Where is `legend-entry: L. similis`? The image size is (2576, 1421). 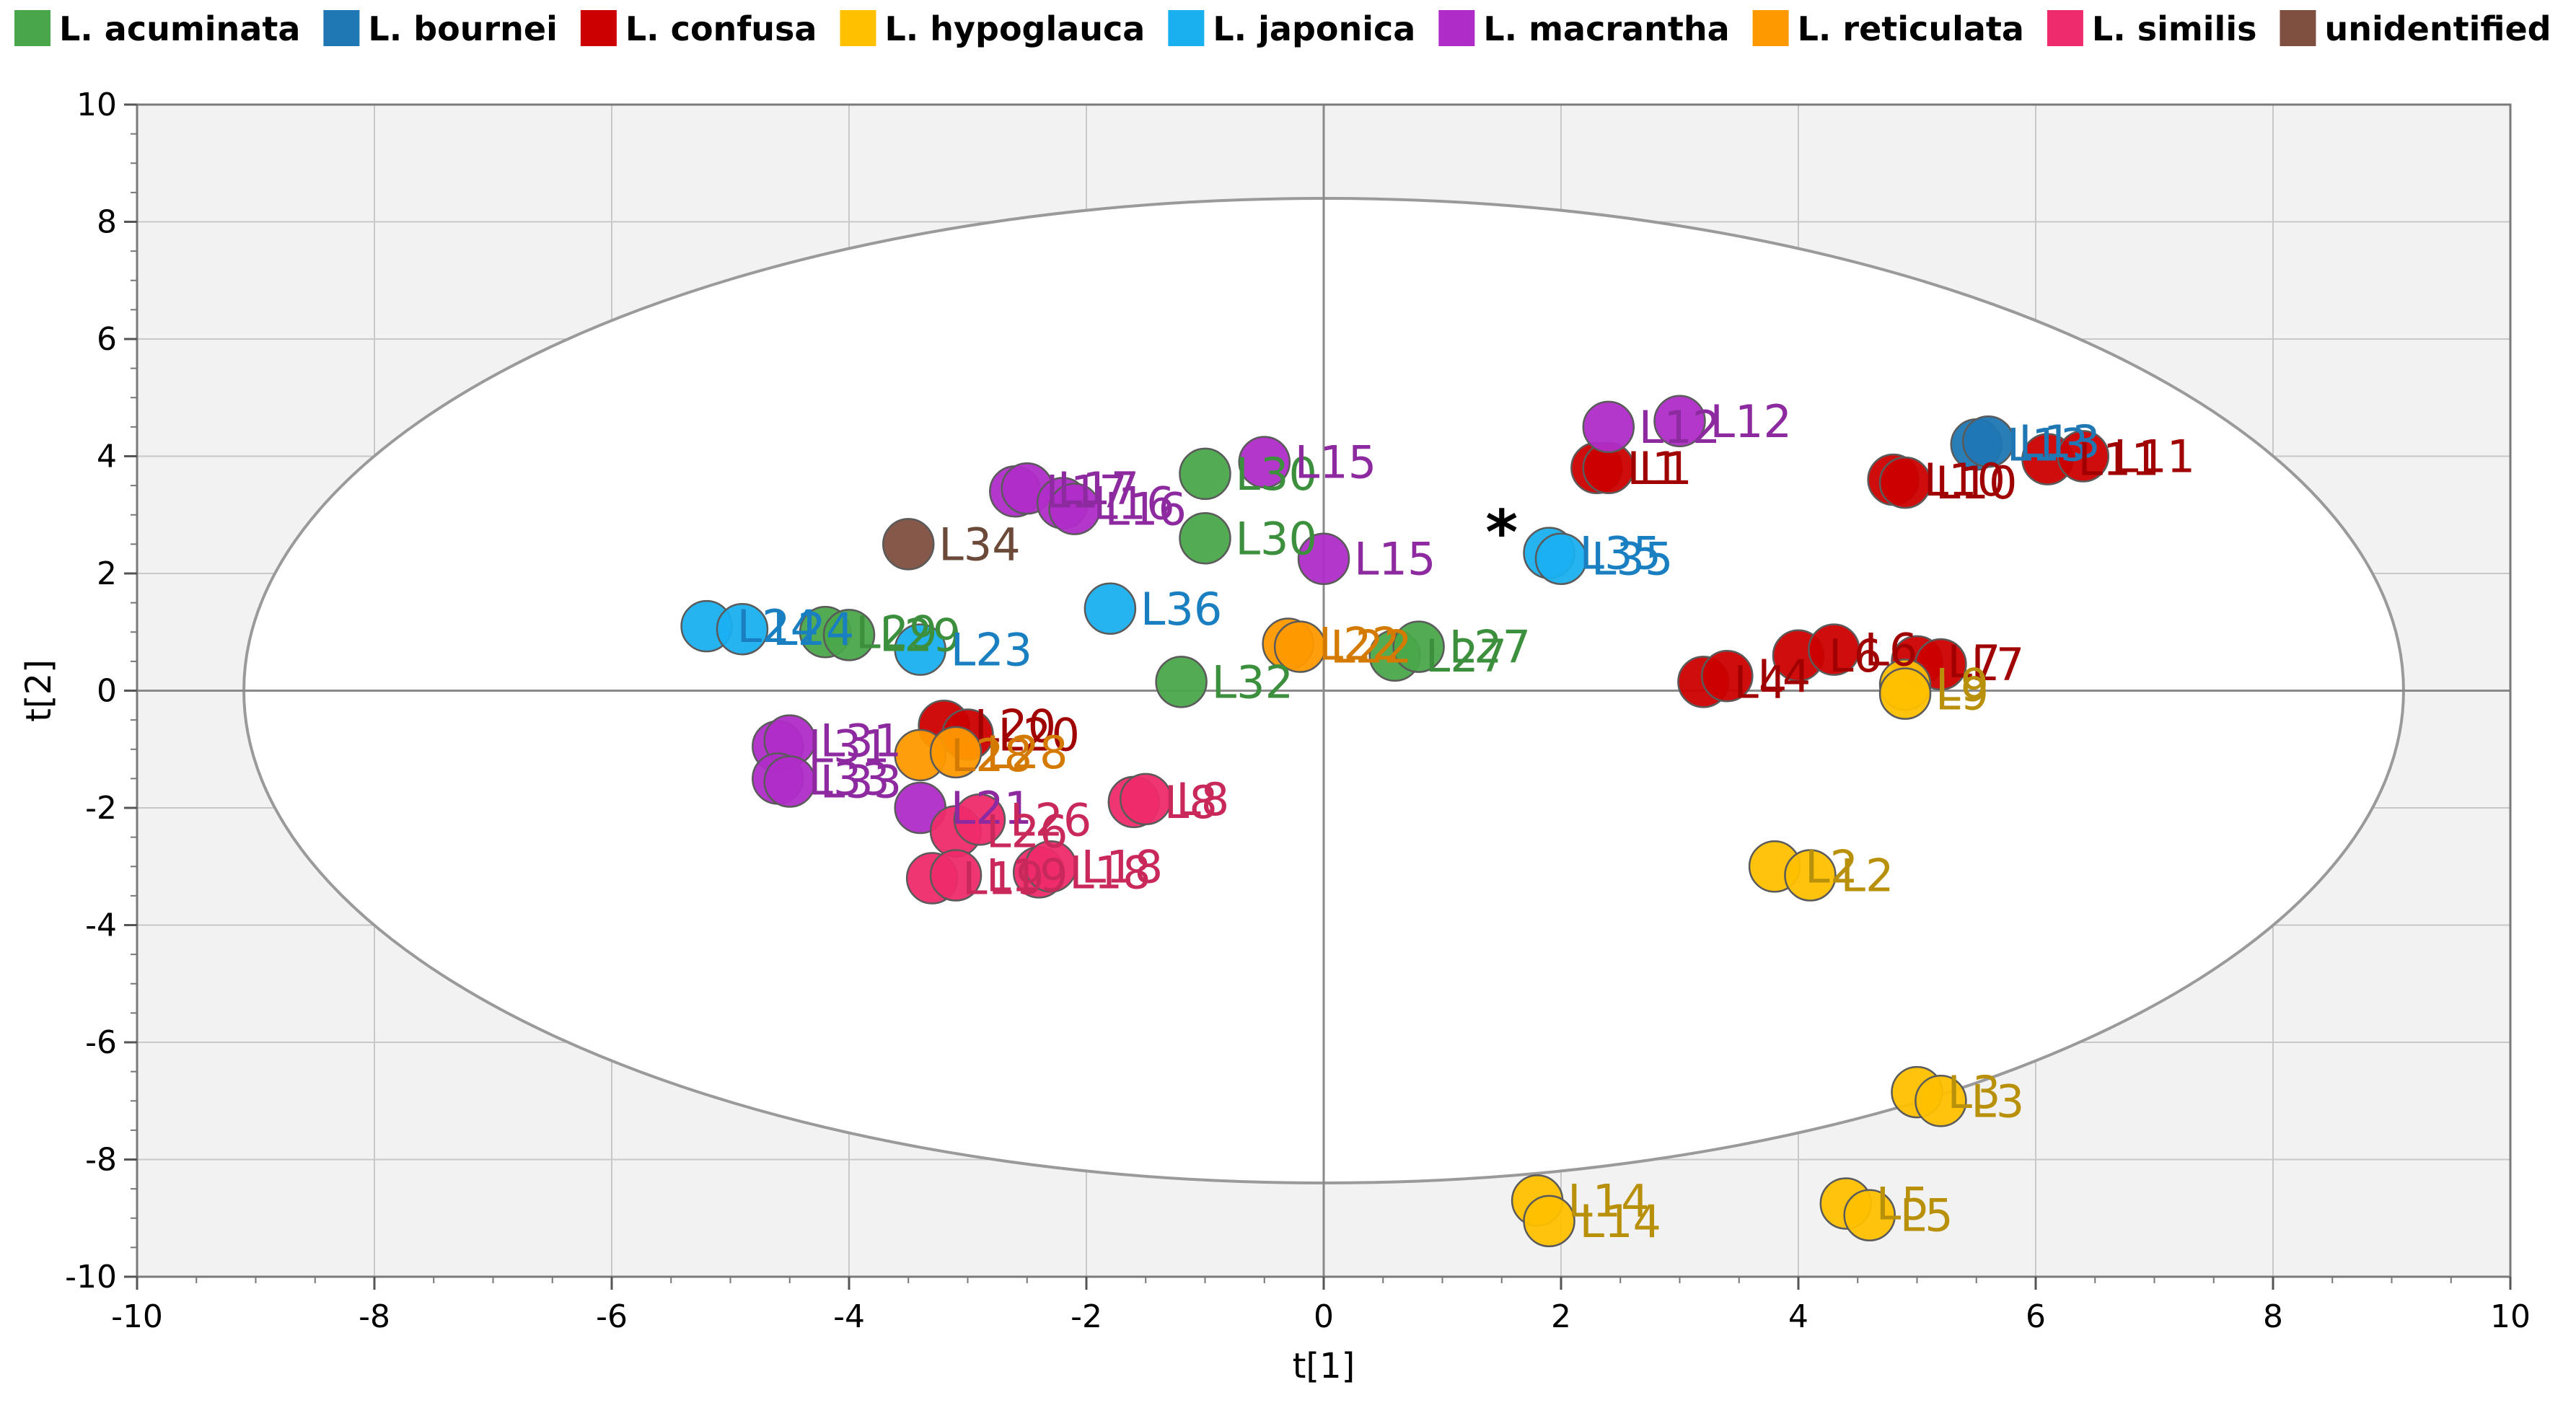 legend-entry: L. similis is located at coordinates (2174, 28).